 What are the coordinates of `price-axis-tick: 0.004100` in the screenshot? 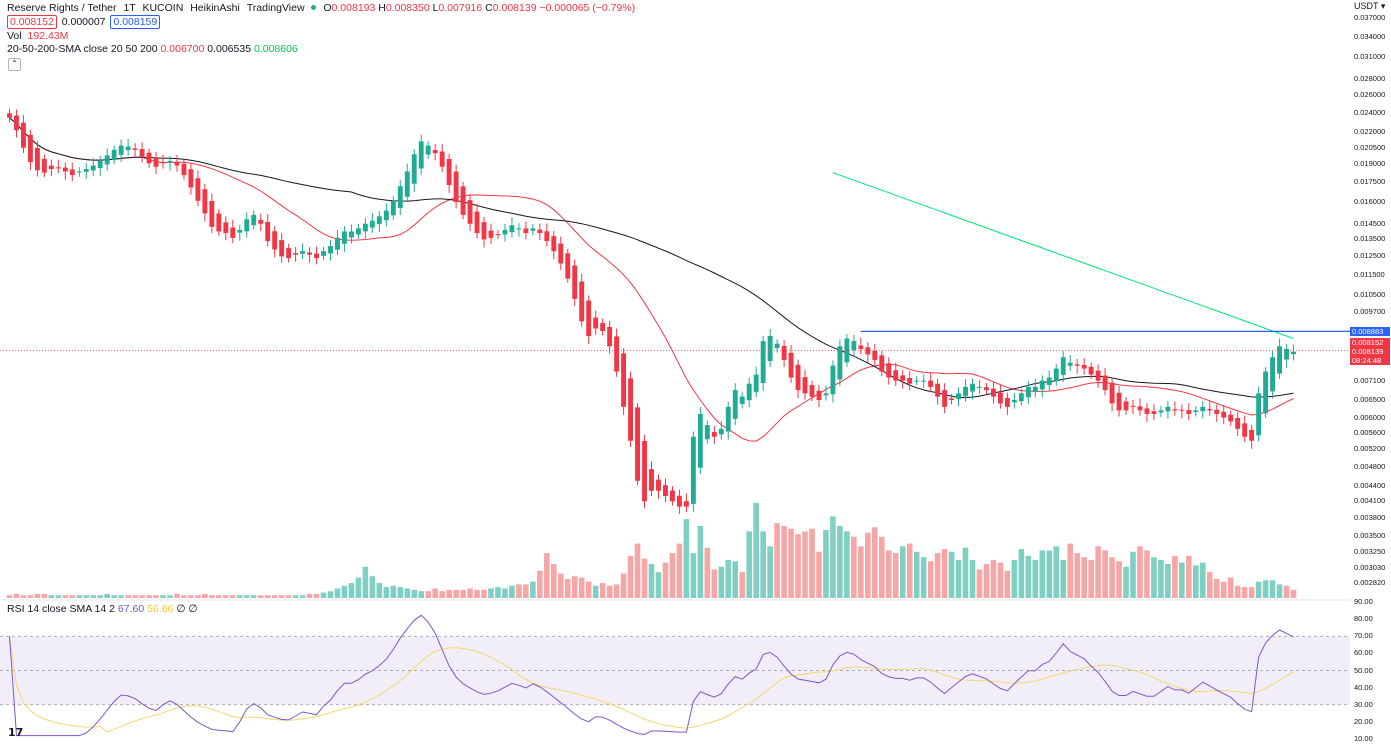 It's located at (1370, 501).